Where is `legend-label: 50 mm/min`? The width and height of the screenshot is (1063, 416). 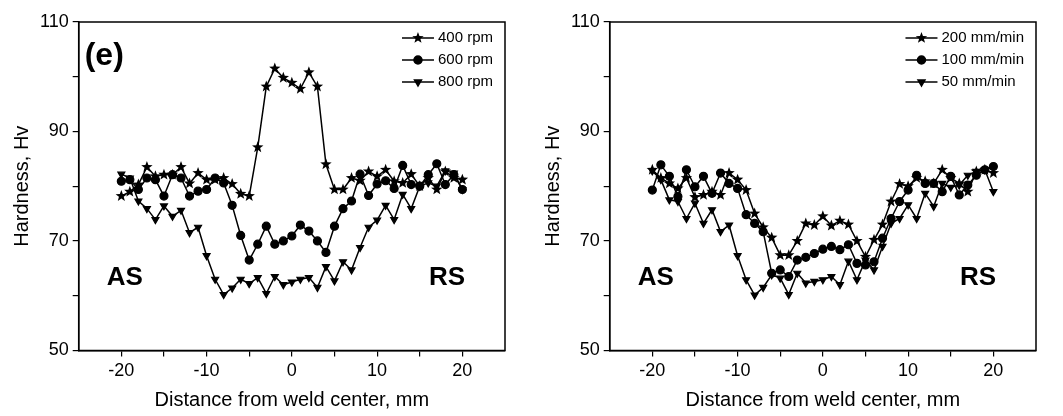
legend-label: 50 mm/min is located at coordinates (978, 81).